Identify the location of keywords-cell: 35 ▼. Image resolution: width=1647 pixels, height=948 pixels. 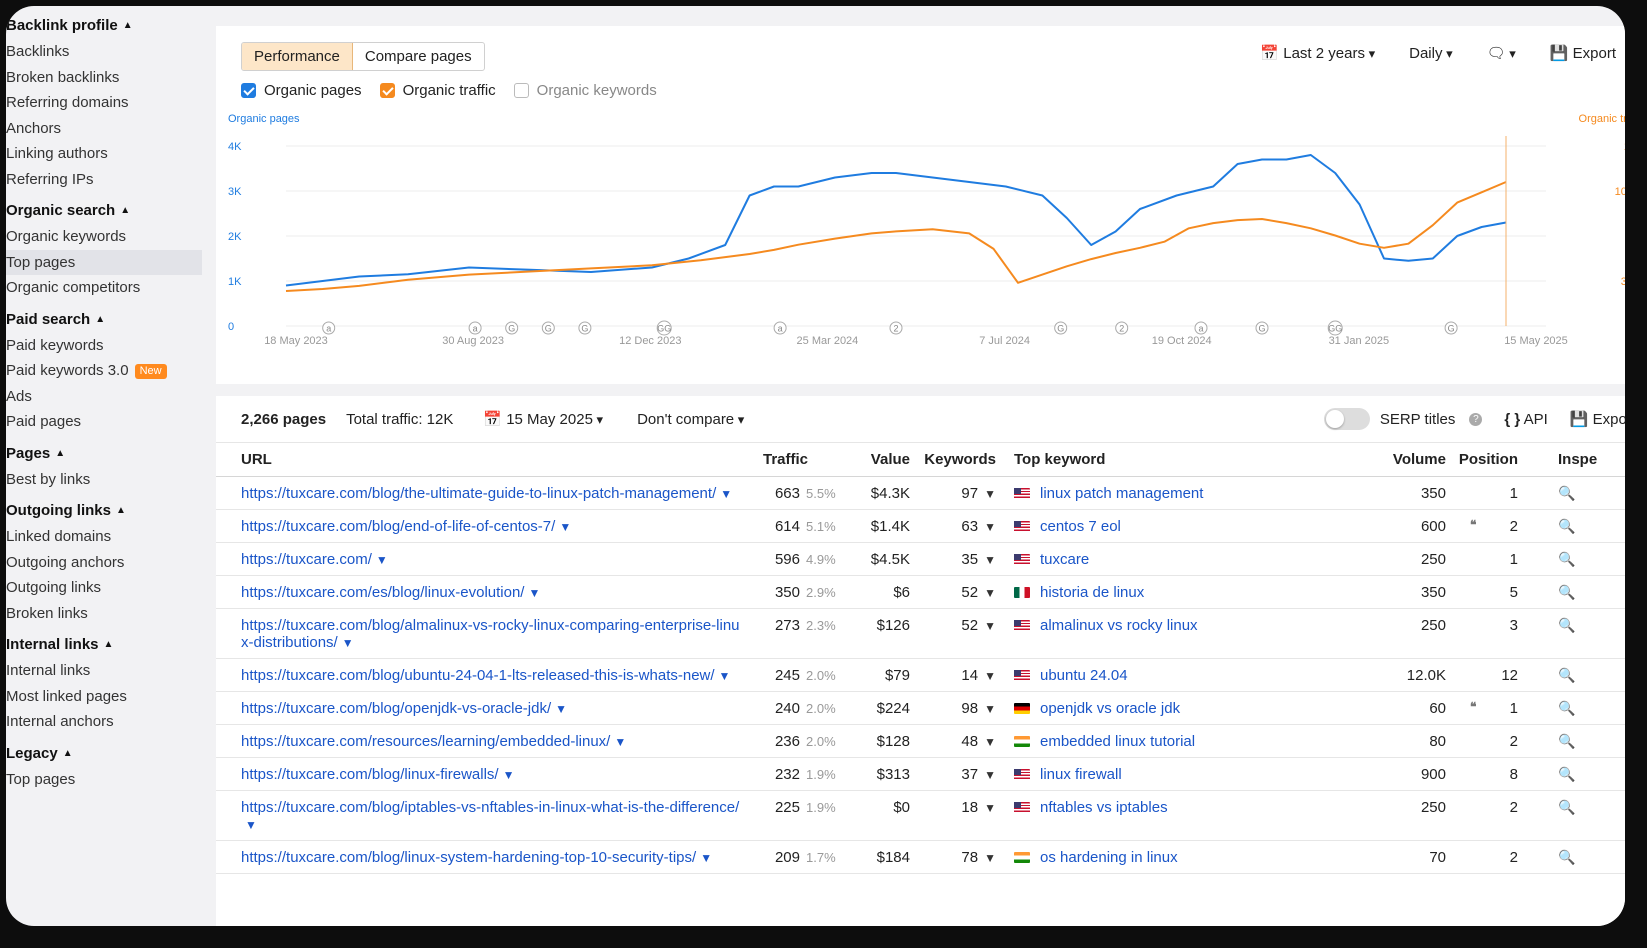
(953, 559).